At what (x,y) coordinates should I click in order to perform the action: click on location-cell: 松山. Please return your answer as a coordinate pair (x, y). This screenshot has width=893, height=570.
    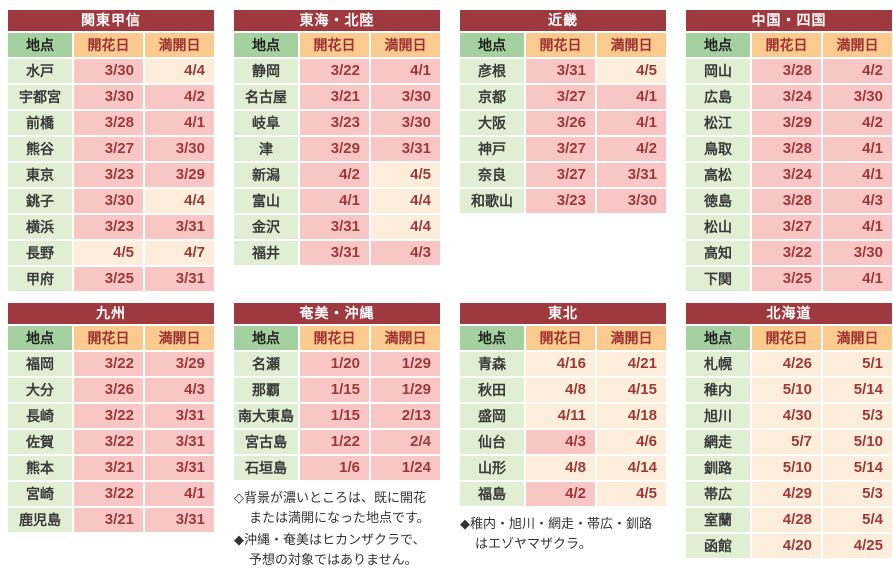
    Looking at the image, I should click on (718, 227).